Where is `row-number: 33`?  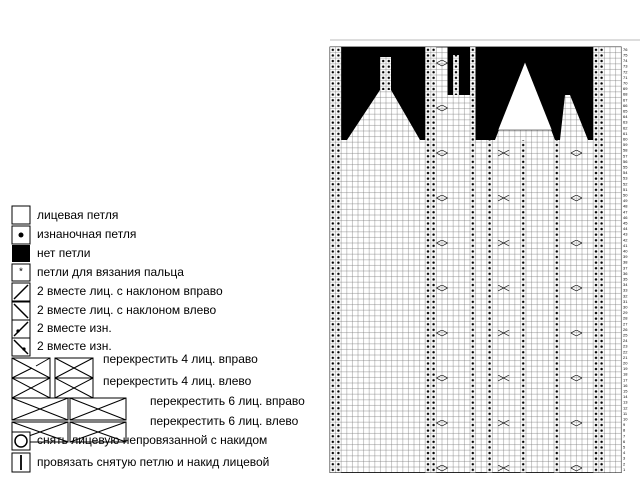 row-number: 33 is located at coordinates (625, 290).